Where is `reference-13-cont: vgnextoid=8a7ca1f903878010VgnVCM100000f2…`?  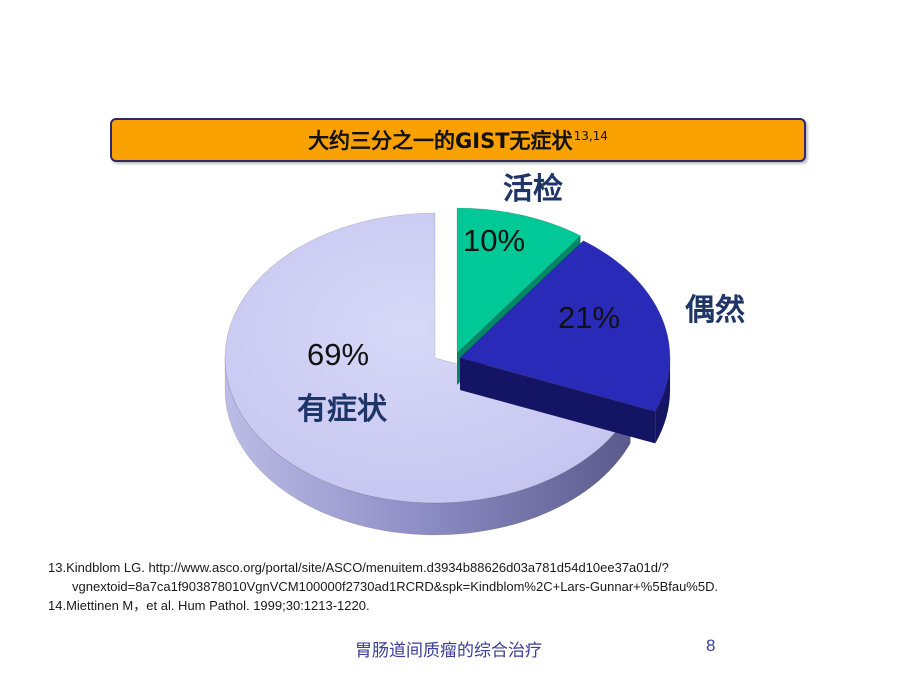
reference-13-cont: vgnextoid=8a7ca1f903878010VgnVCM100000f2… is located at coordinates (395, 586).